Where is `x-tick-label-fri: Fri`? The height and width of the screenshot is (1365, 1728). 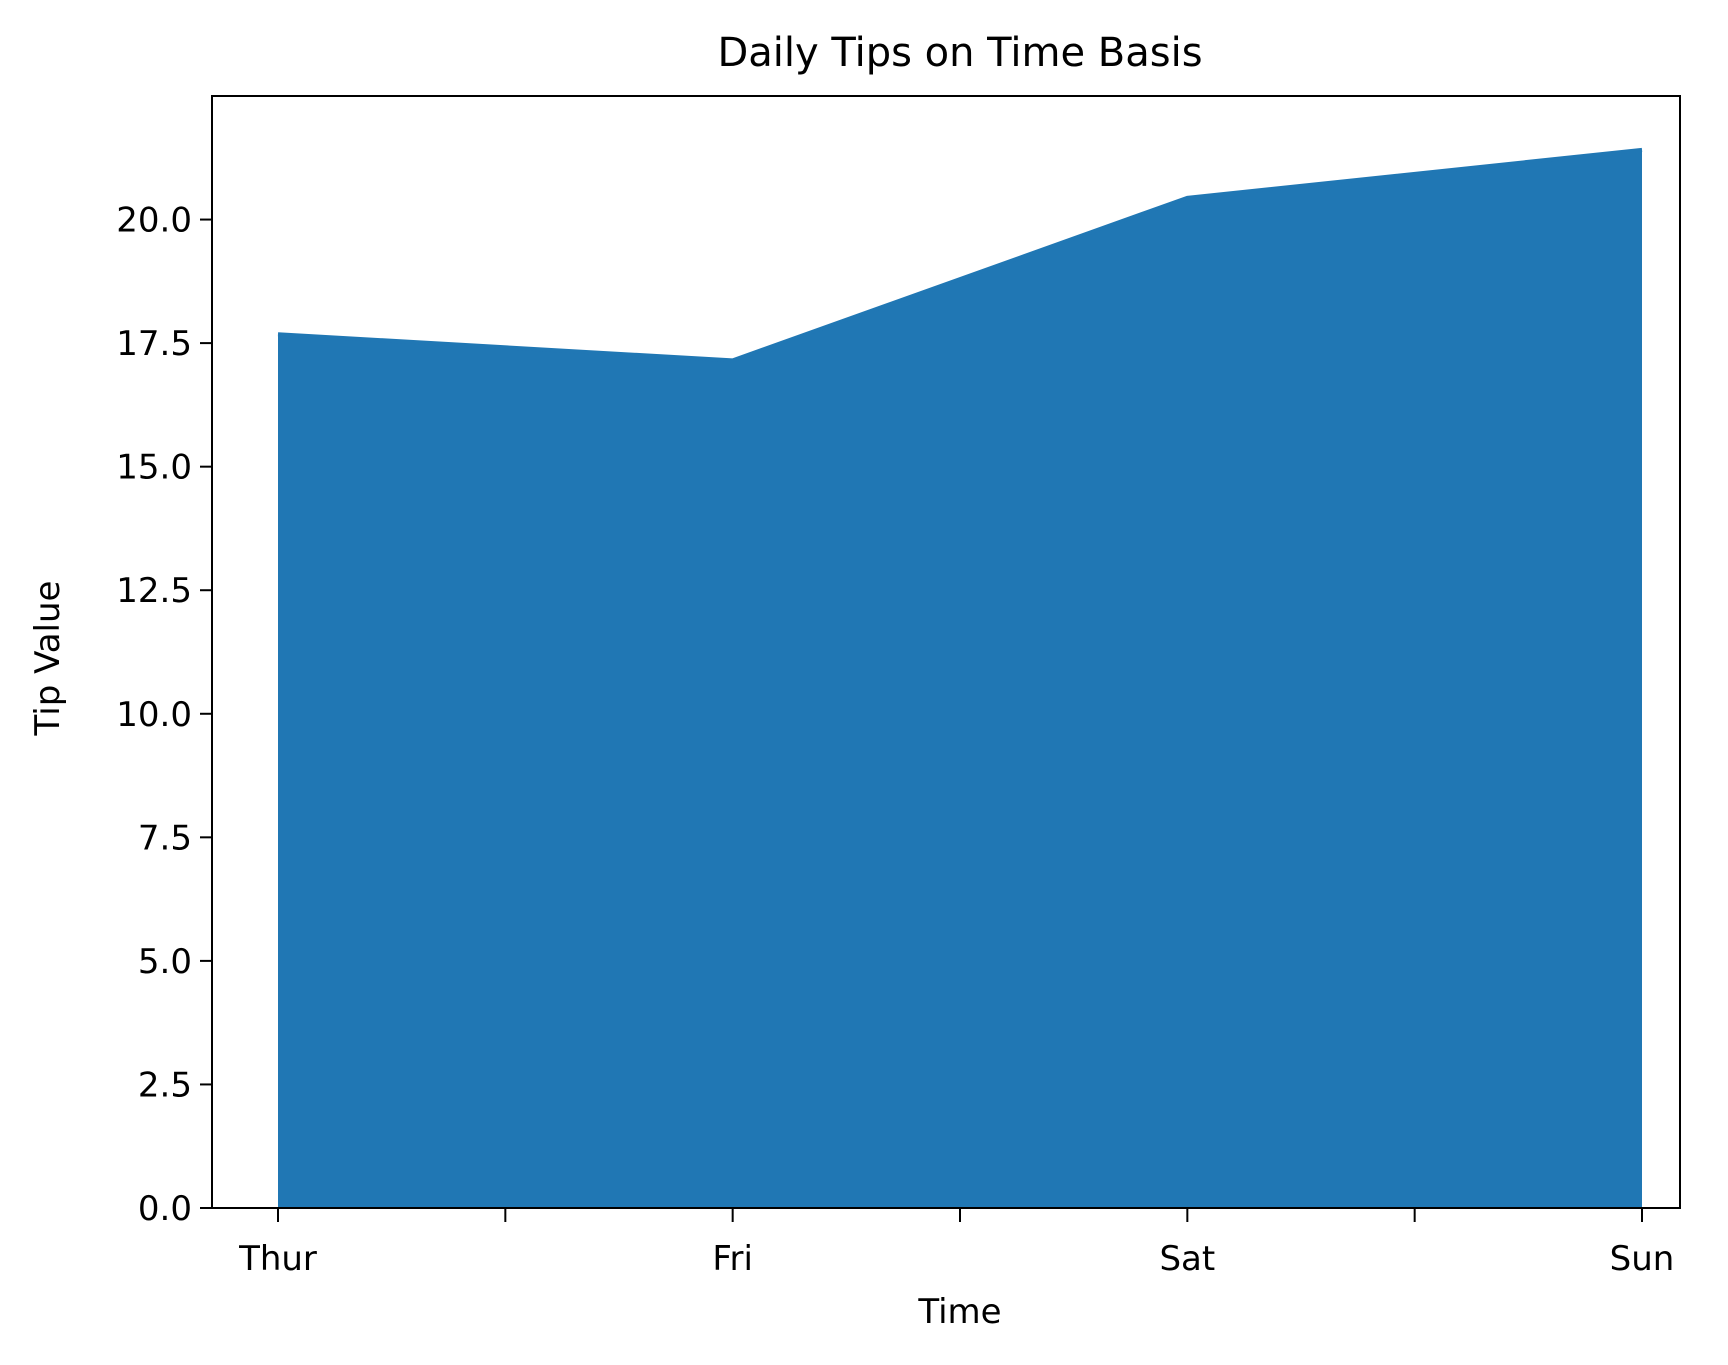 x-tick-label-fri: Fri is located at coordinates (732, 1259).